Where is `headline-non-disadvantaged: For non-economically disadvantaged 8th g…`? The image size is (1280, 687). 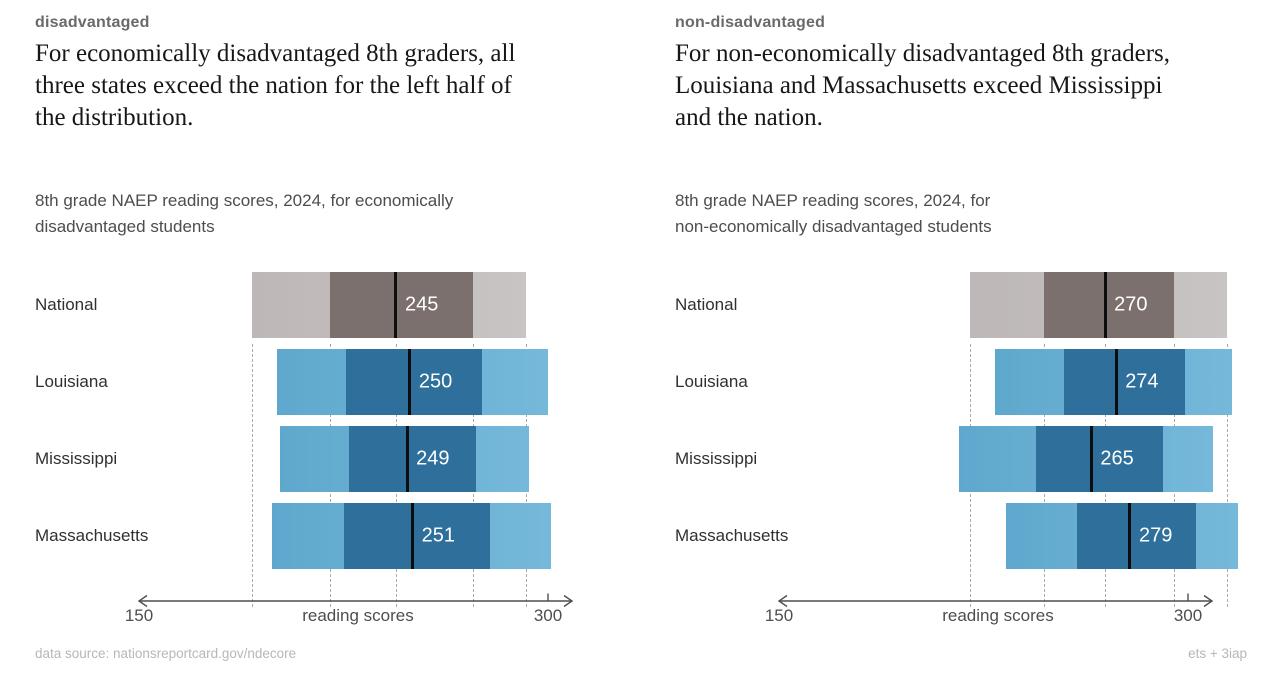 headline-non-disadvantaged: For non-economically disadvantaged 8th g… is located at coordinates (965, 86).